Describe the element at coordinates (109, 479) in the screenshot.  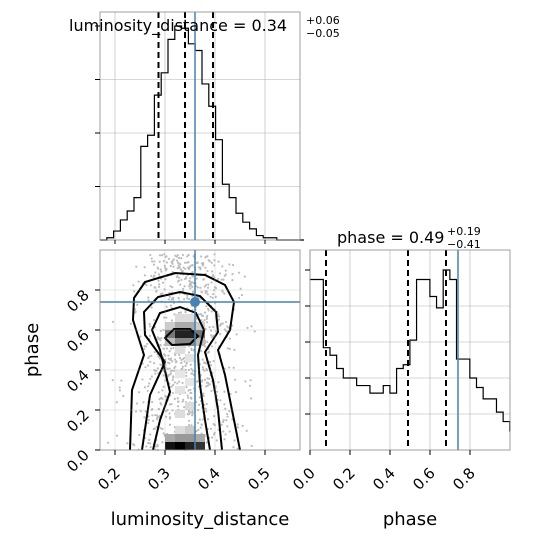
I see `tick-label: 0.2` at that location.